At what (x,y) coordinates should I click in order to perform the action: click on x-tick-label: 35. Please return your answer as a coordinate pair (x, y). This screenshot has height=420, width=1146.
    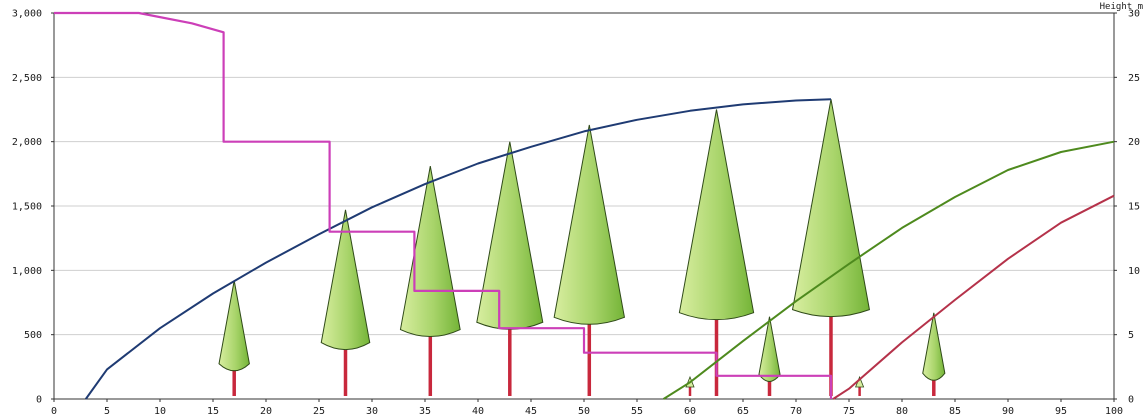
    Looking at the image, I should click on (425, 411).